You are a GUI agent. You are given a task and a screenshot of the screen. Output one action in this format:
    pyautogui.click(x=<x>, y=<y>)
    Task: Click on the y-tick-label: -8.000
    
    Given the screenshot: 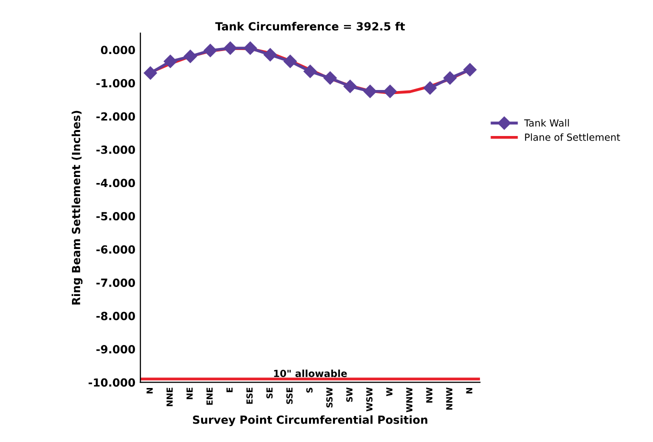 What is the action you would take?
    pyautogui.click(x=116, y=316)
    